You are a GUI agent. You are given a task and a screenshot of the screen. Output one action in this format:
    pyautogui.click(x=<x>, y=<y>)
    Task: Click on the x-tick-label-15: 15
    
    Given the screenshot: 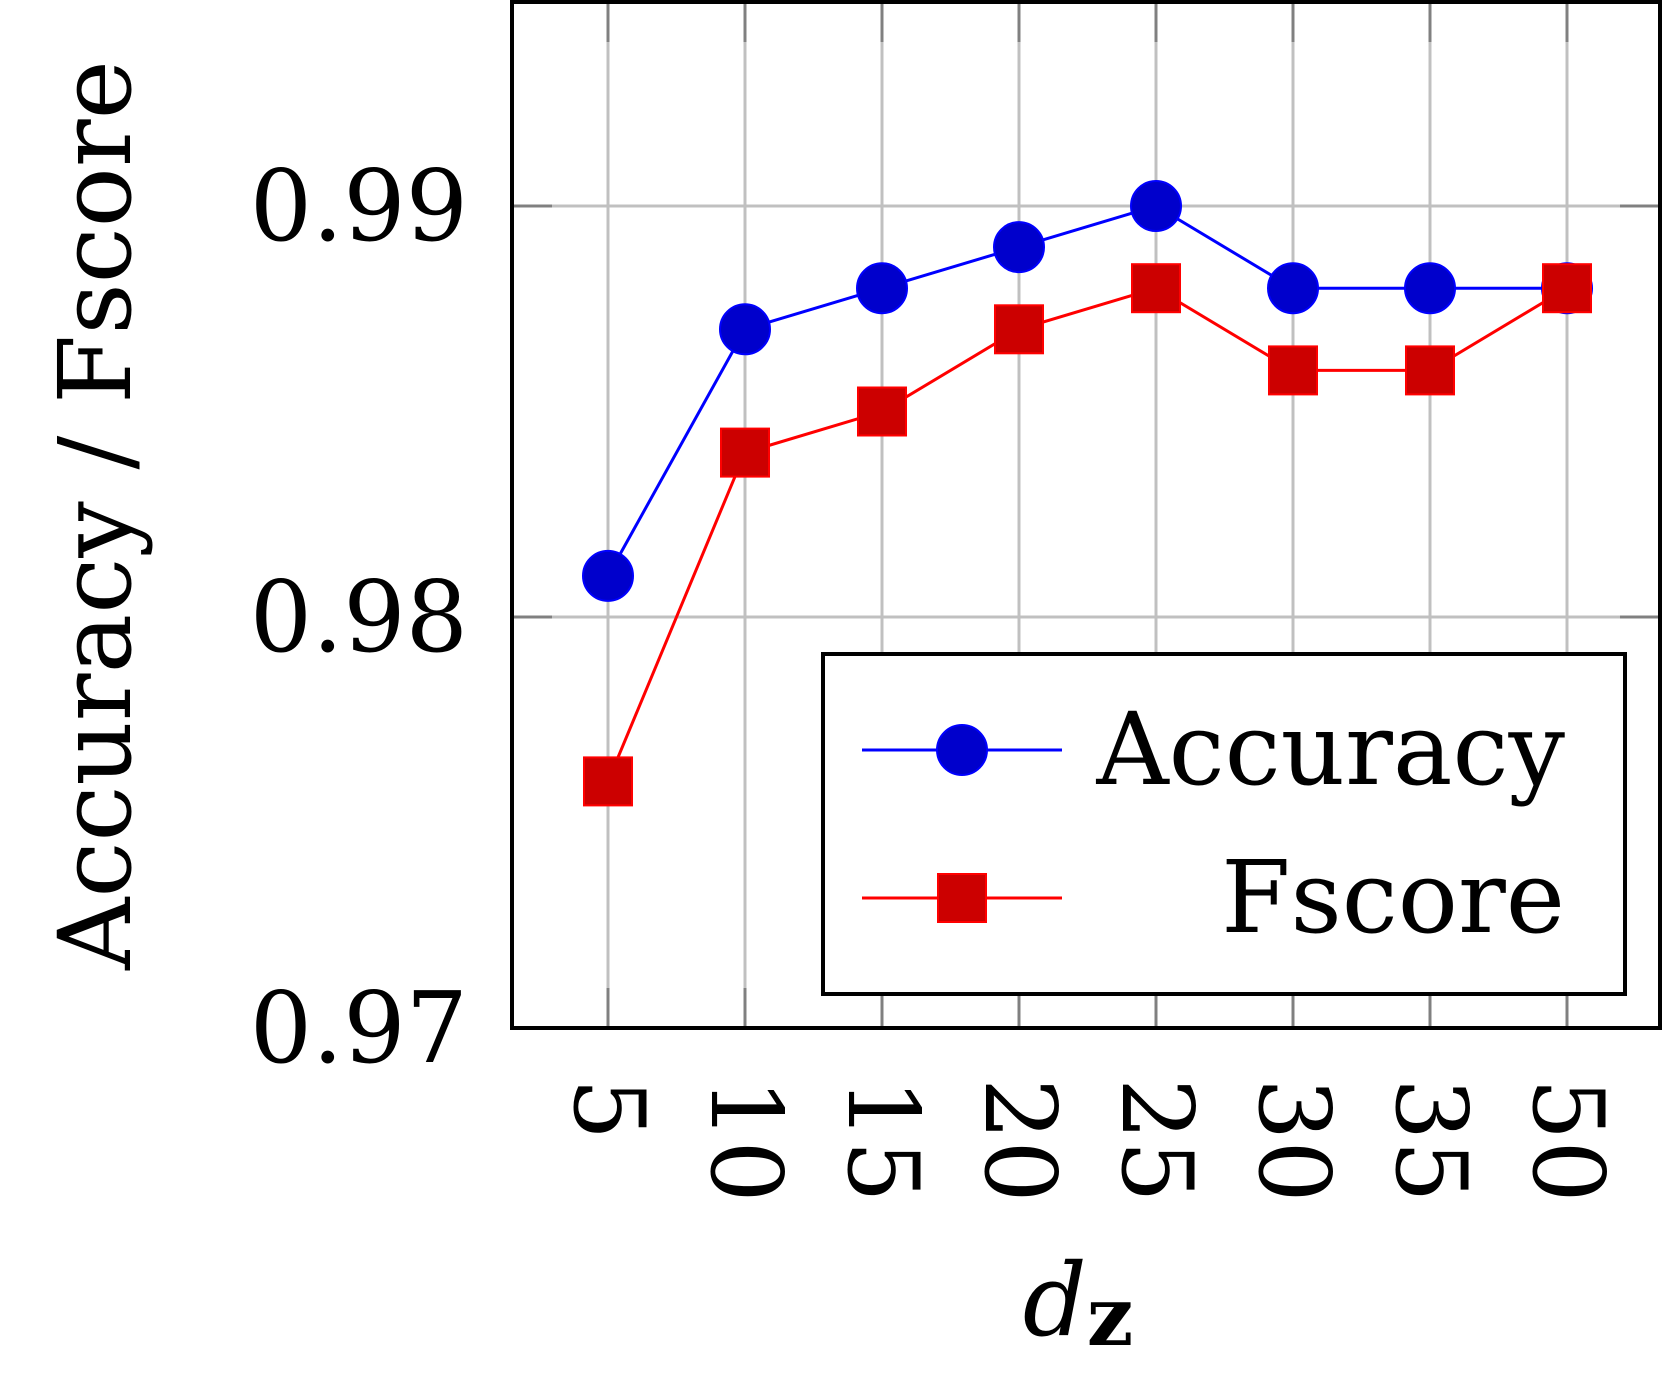 What is the action you would take?
    pyautogui.click(x=882, y=1140)
    